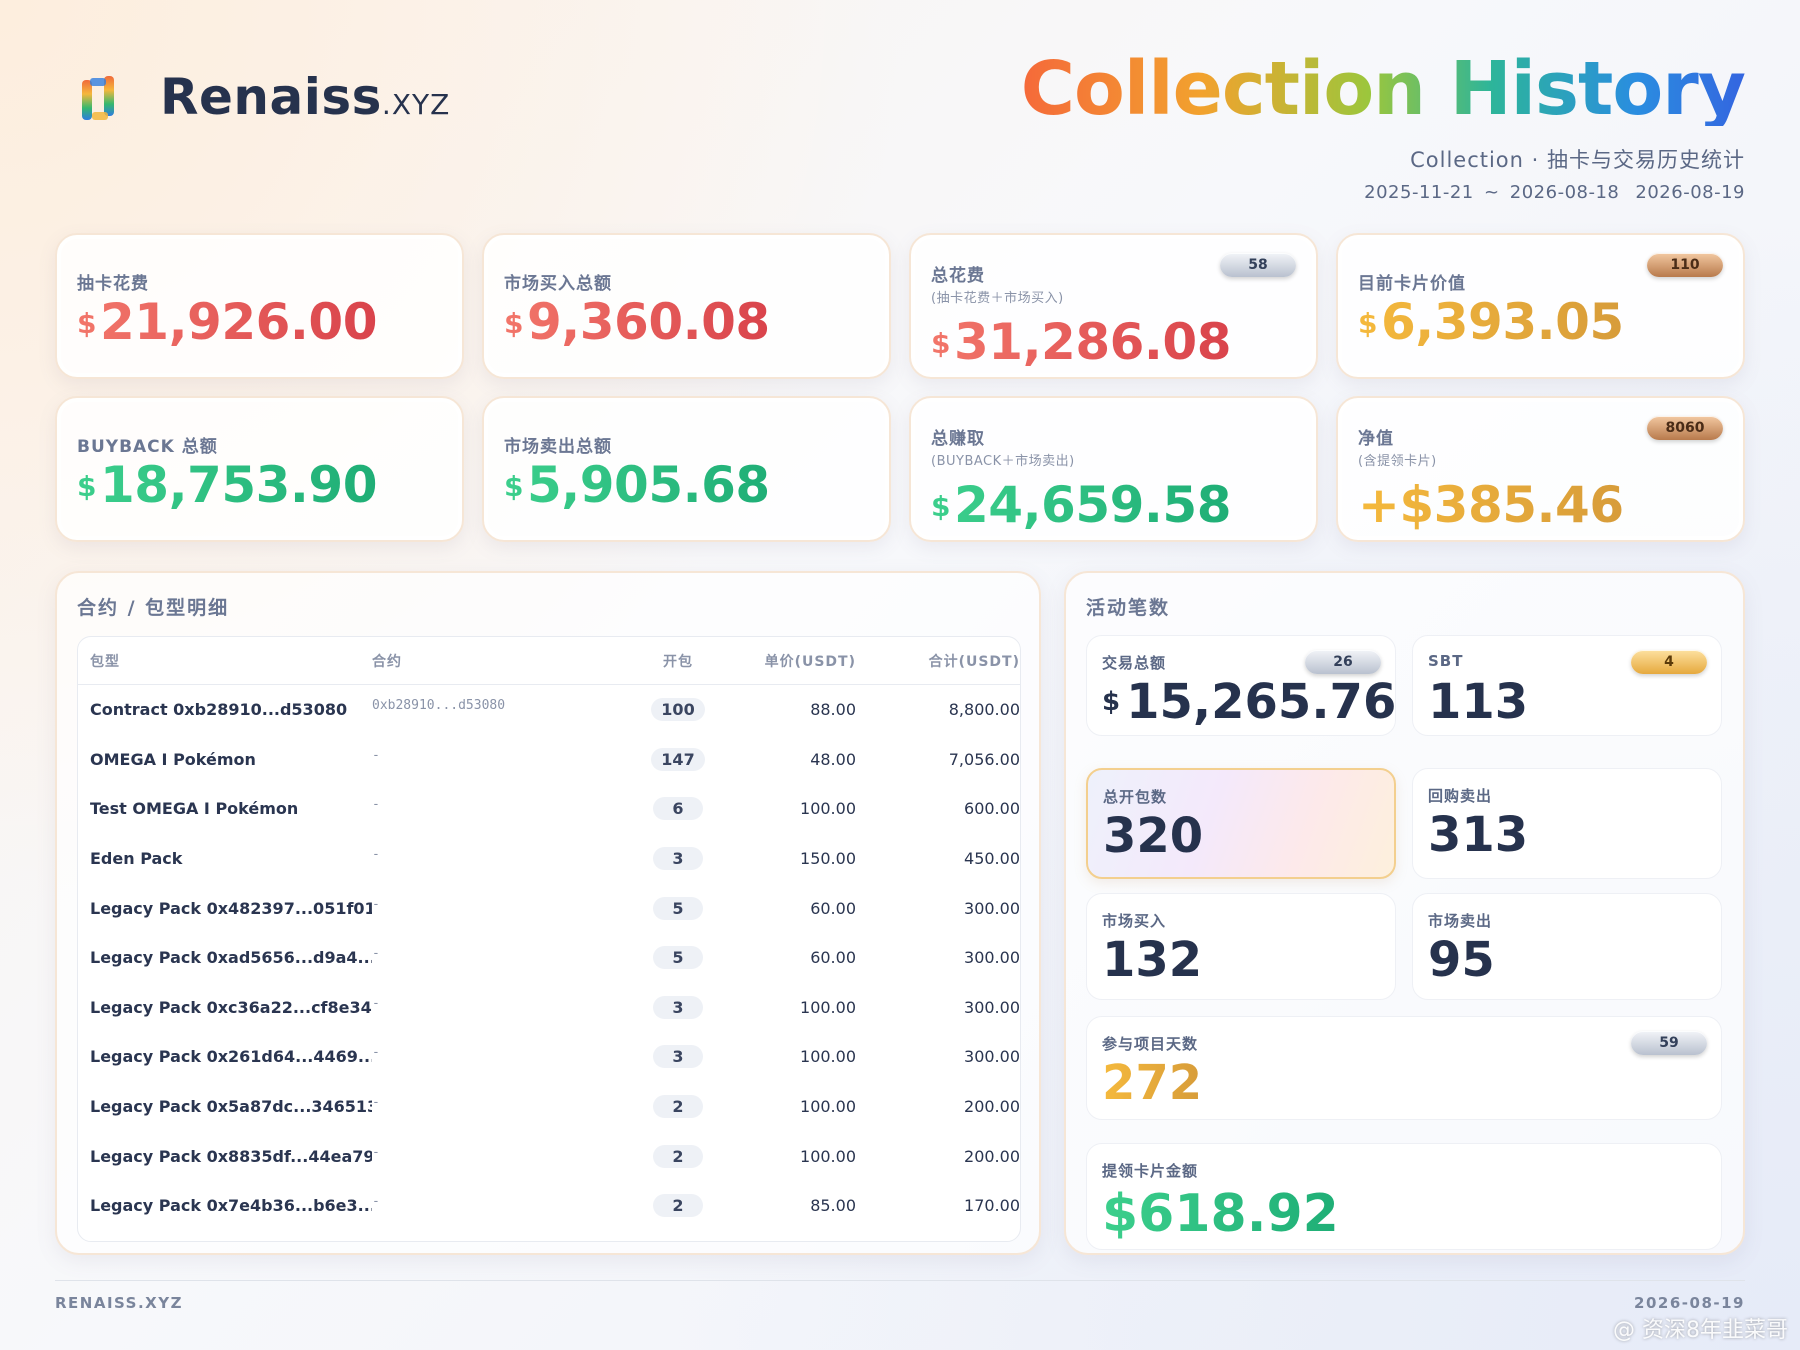  What do you see at coordinates (227, 485) in the screenshot?
I see `card-amount: $18,753.90` at bounding box center [227, 485].